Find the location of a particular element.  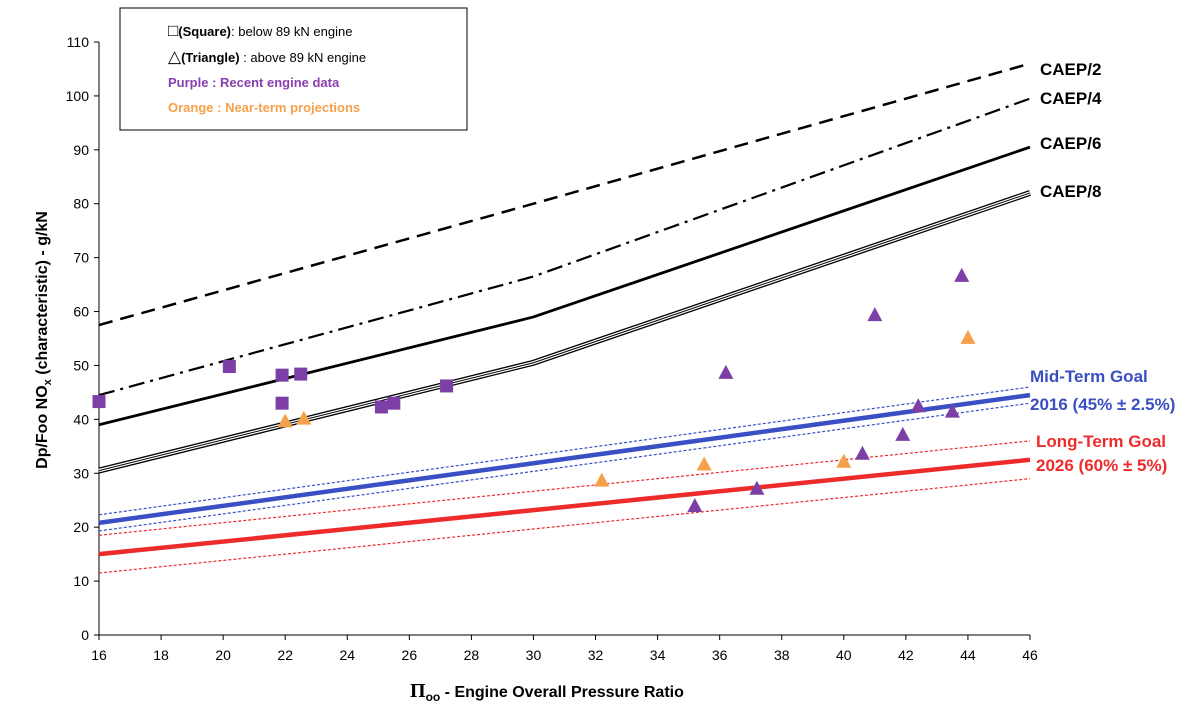

y-tick-label: 100 is located at coordinates (78, 96).